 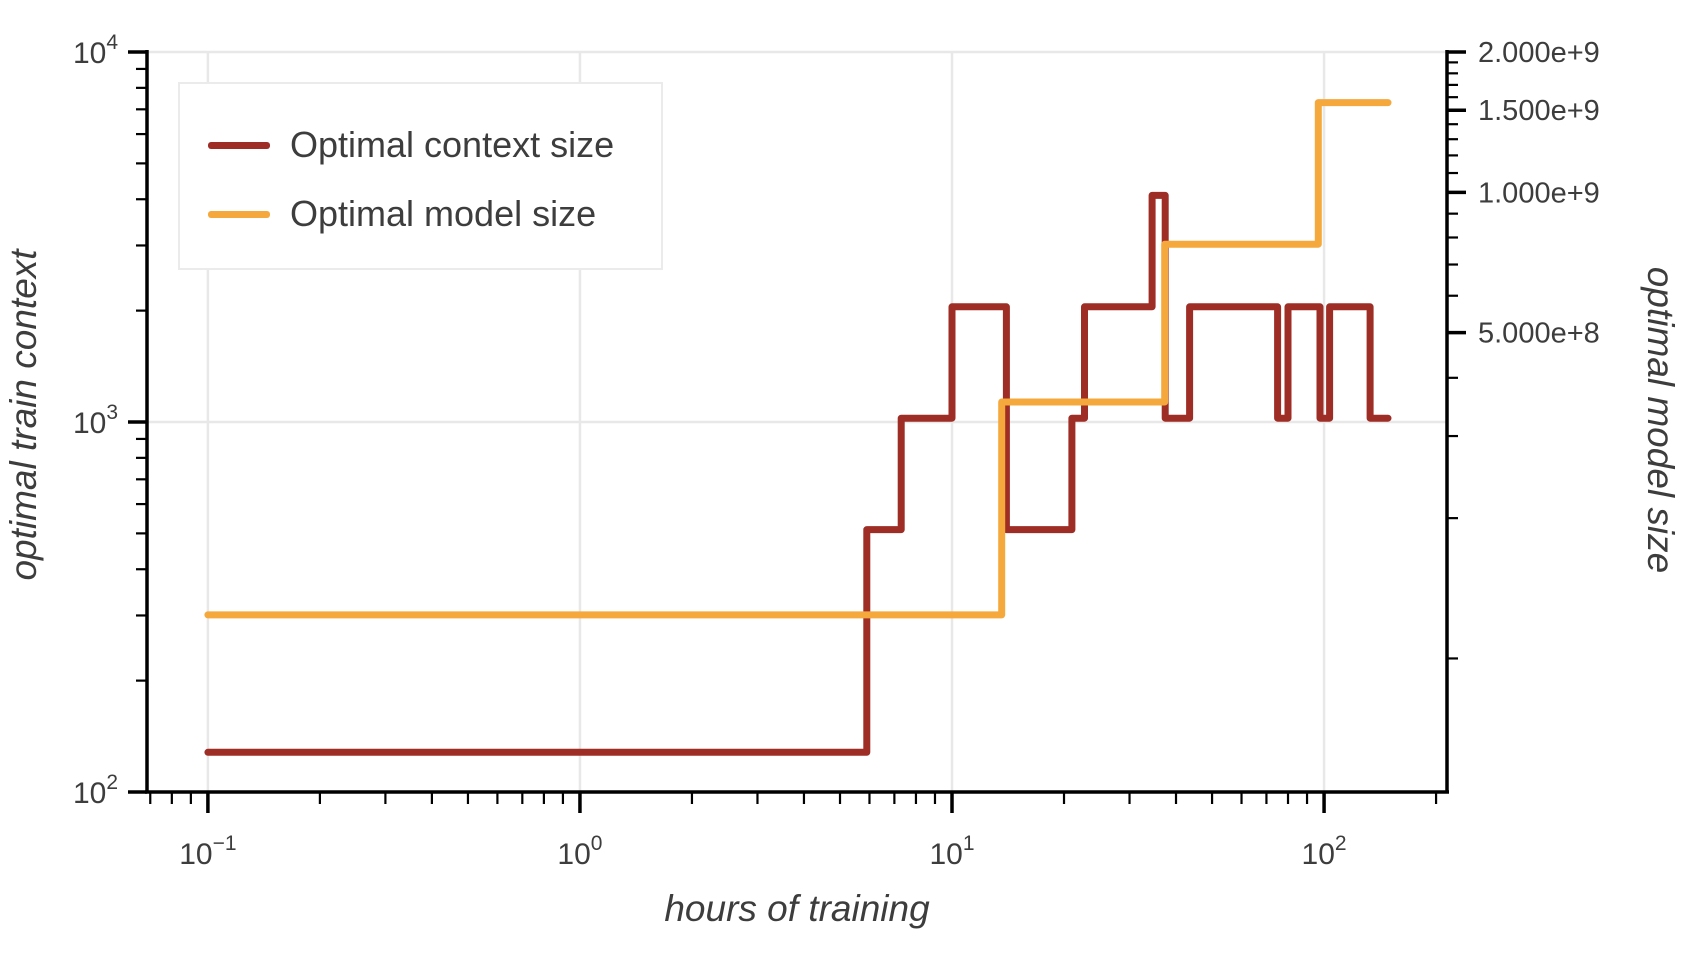 What do you see at coordinates (95, 790) in the screenshot?
I see `left-tick-label: 10²` at bounding box center [95, 790].